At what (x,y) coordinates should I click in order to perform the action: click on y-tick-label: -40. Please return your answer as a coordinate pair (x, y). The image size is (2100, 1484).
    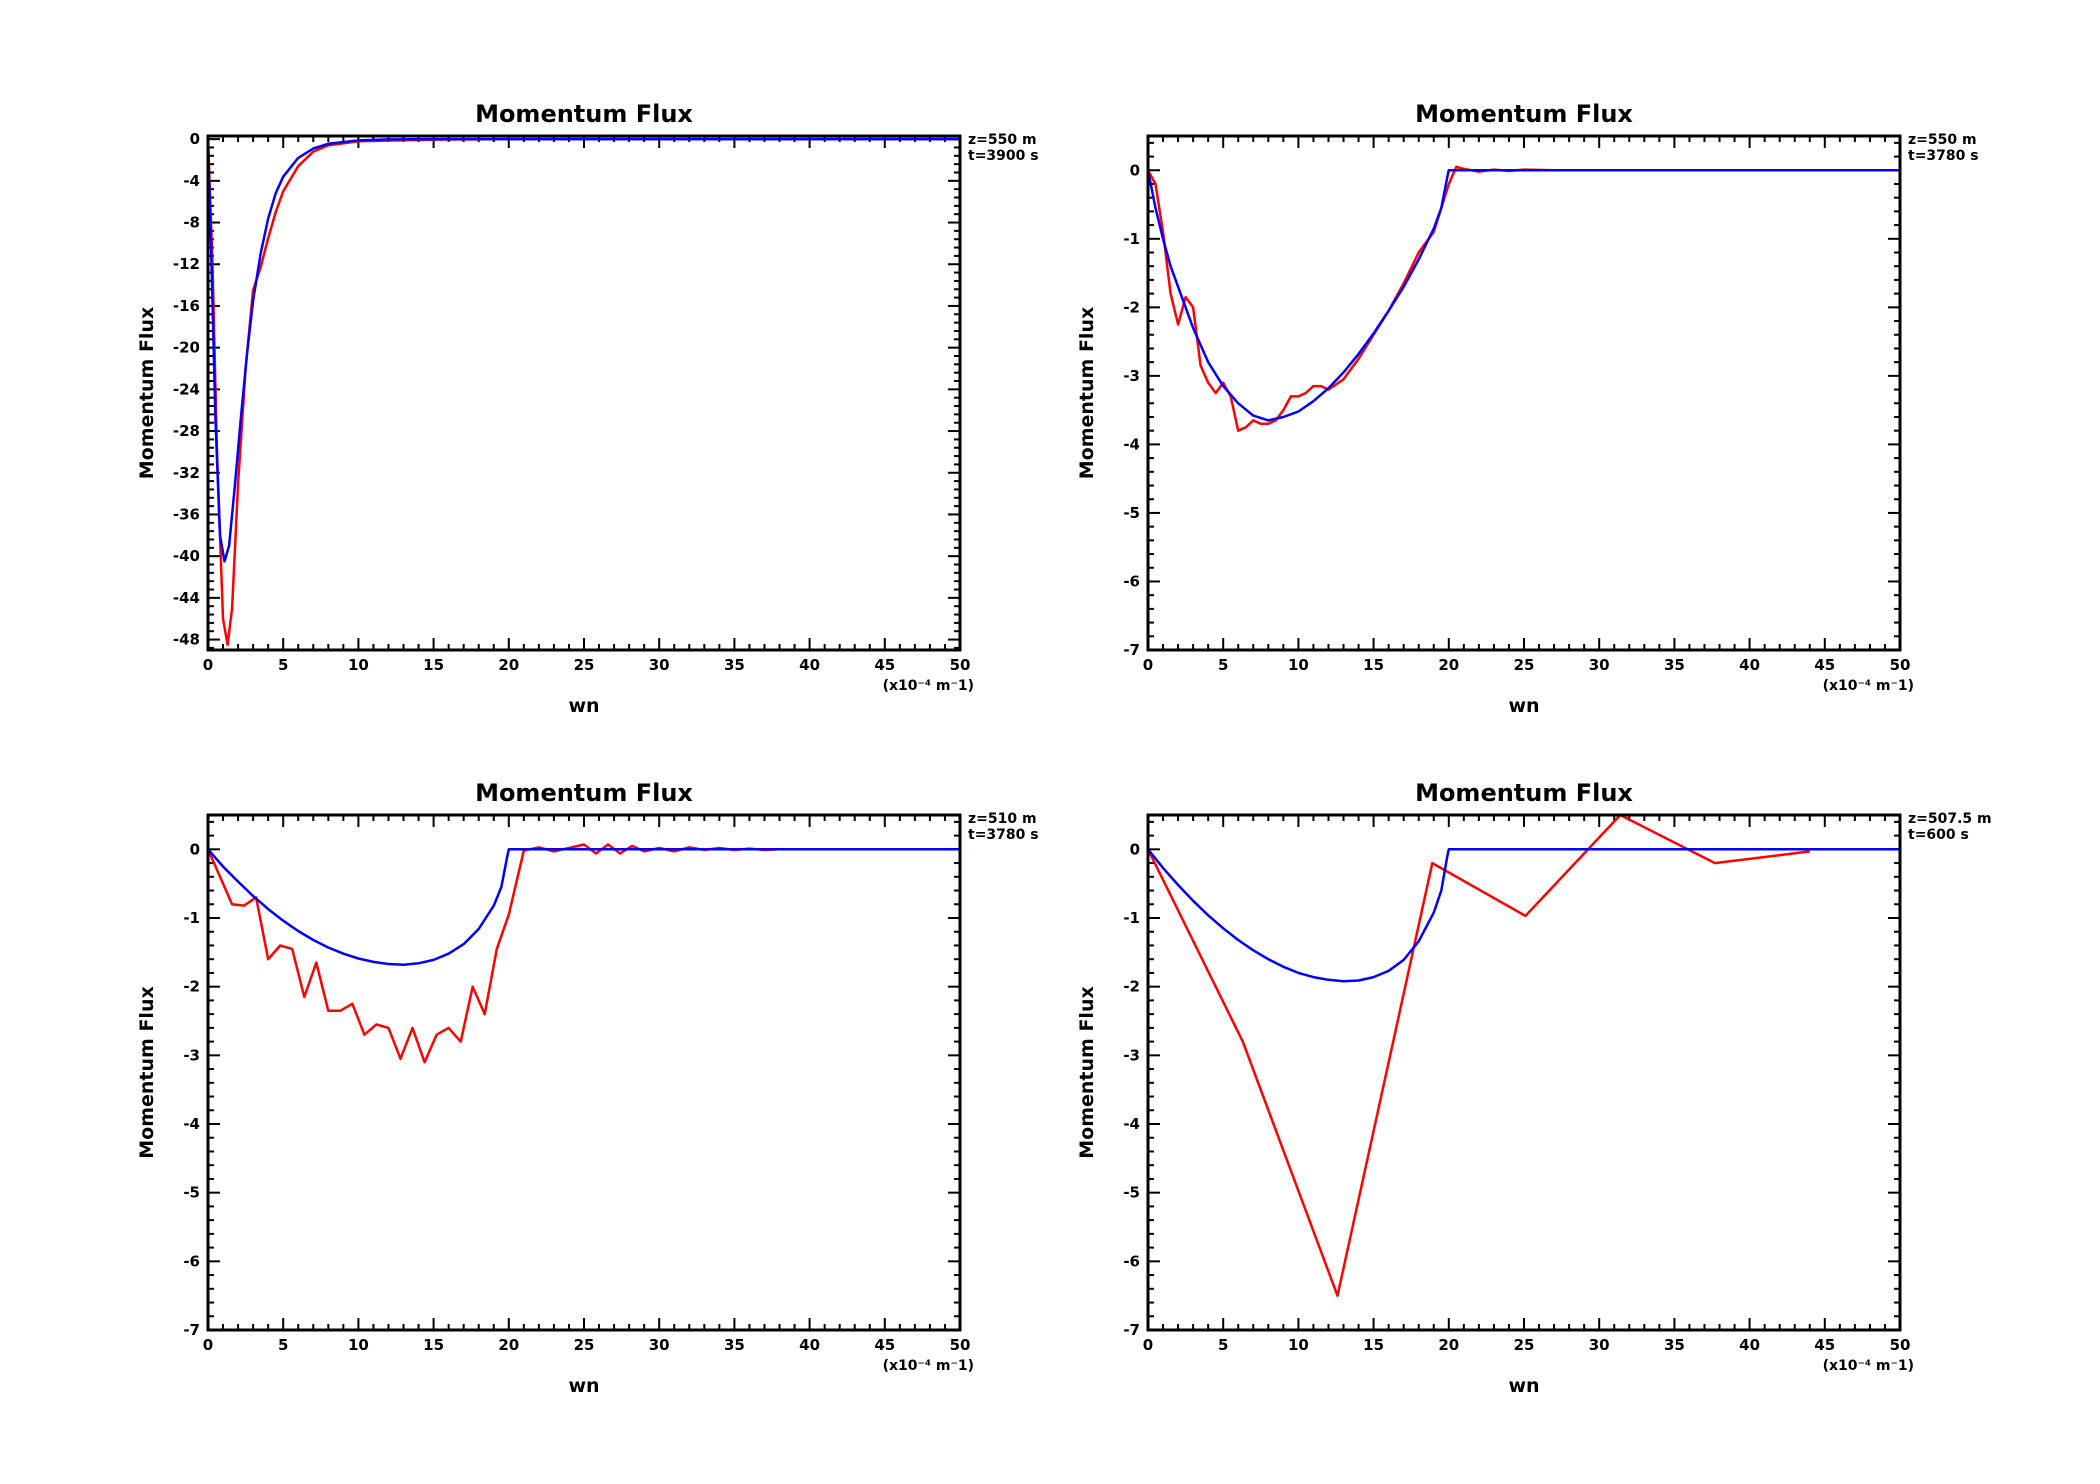
    Looking at the image, I should click on (186, 556).